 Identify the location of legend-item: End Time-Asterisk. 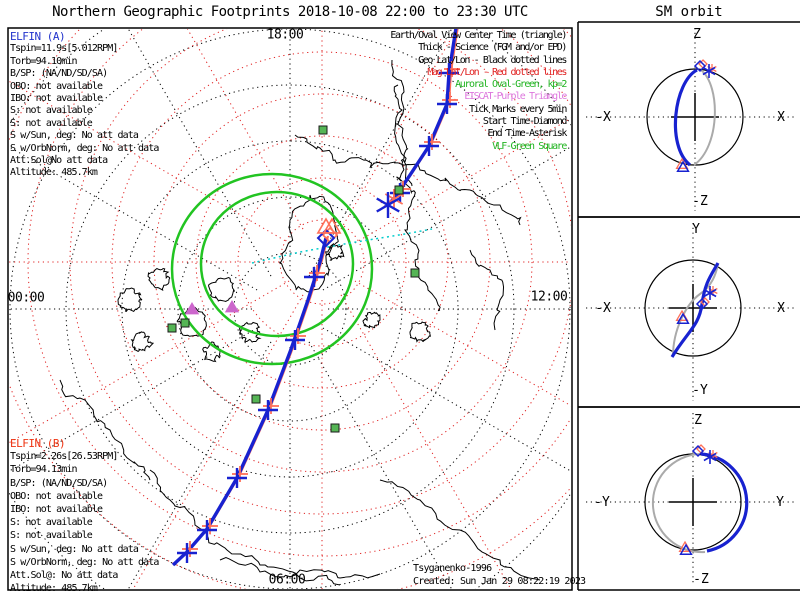
(527, 134).